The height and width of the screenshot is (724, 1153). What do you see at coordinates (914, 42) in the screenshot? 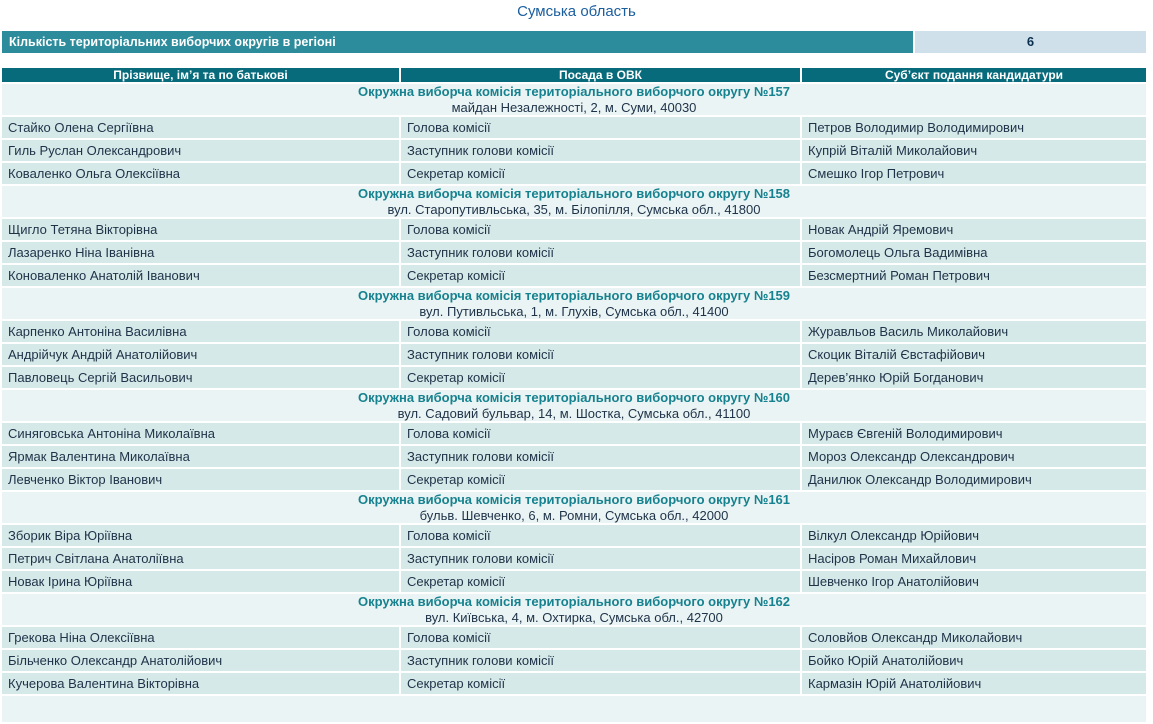
I see `summary-divider` at bounding box center [914, 42].